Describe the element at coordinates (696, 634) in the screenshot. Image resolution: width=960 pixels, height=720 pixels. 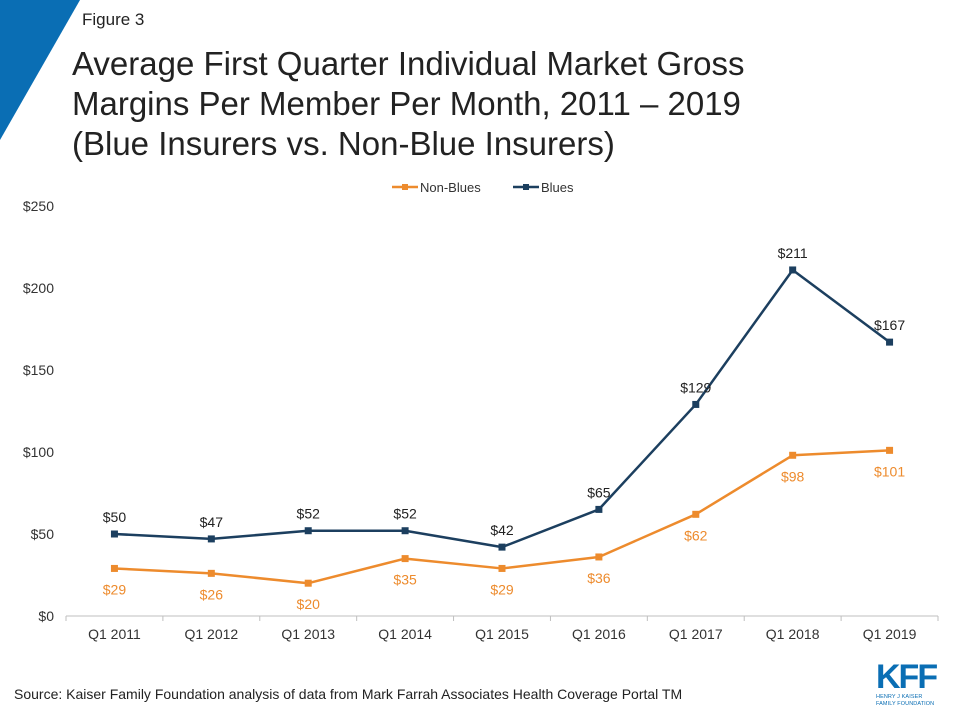
I see `x-tick-label: Q1 2017` at that location.